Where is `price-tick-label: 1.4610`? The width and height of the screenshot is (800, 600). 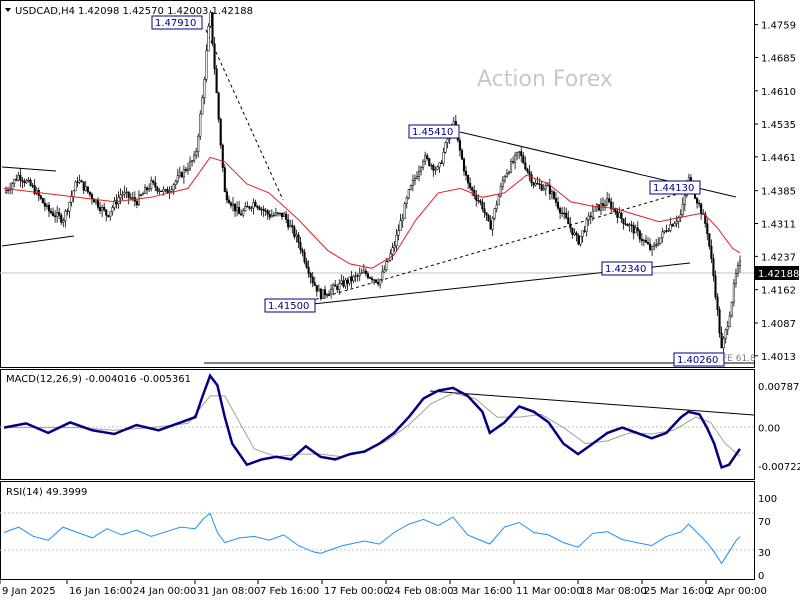 price-tick-label: 1.4610 is located at coordinates (778, 92).